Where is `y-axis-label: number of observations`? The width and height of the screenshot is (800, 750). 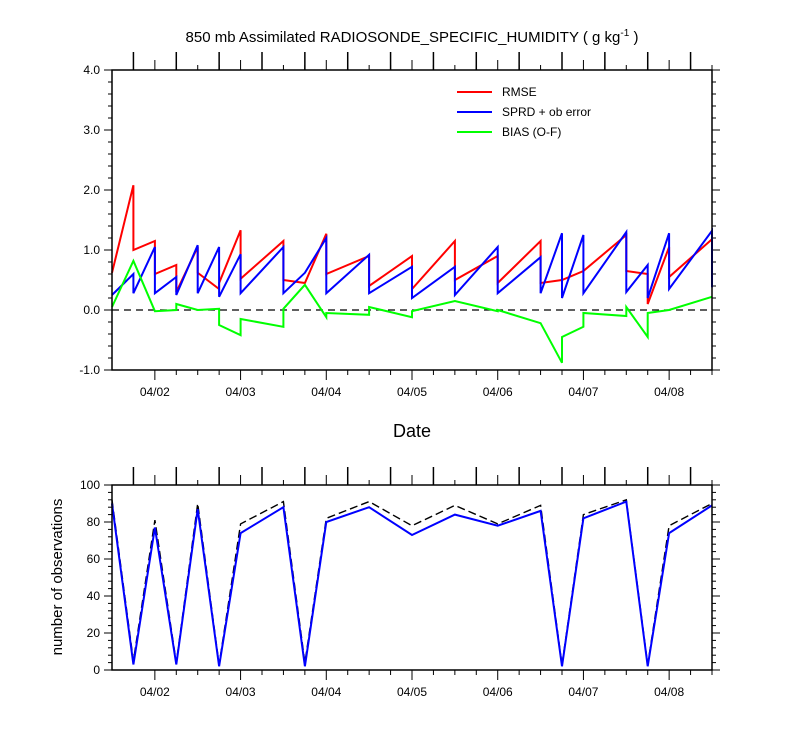 y-axis-label: number of observations is located at coordinates (57, 577).